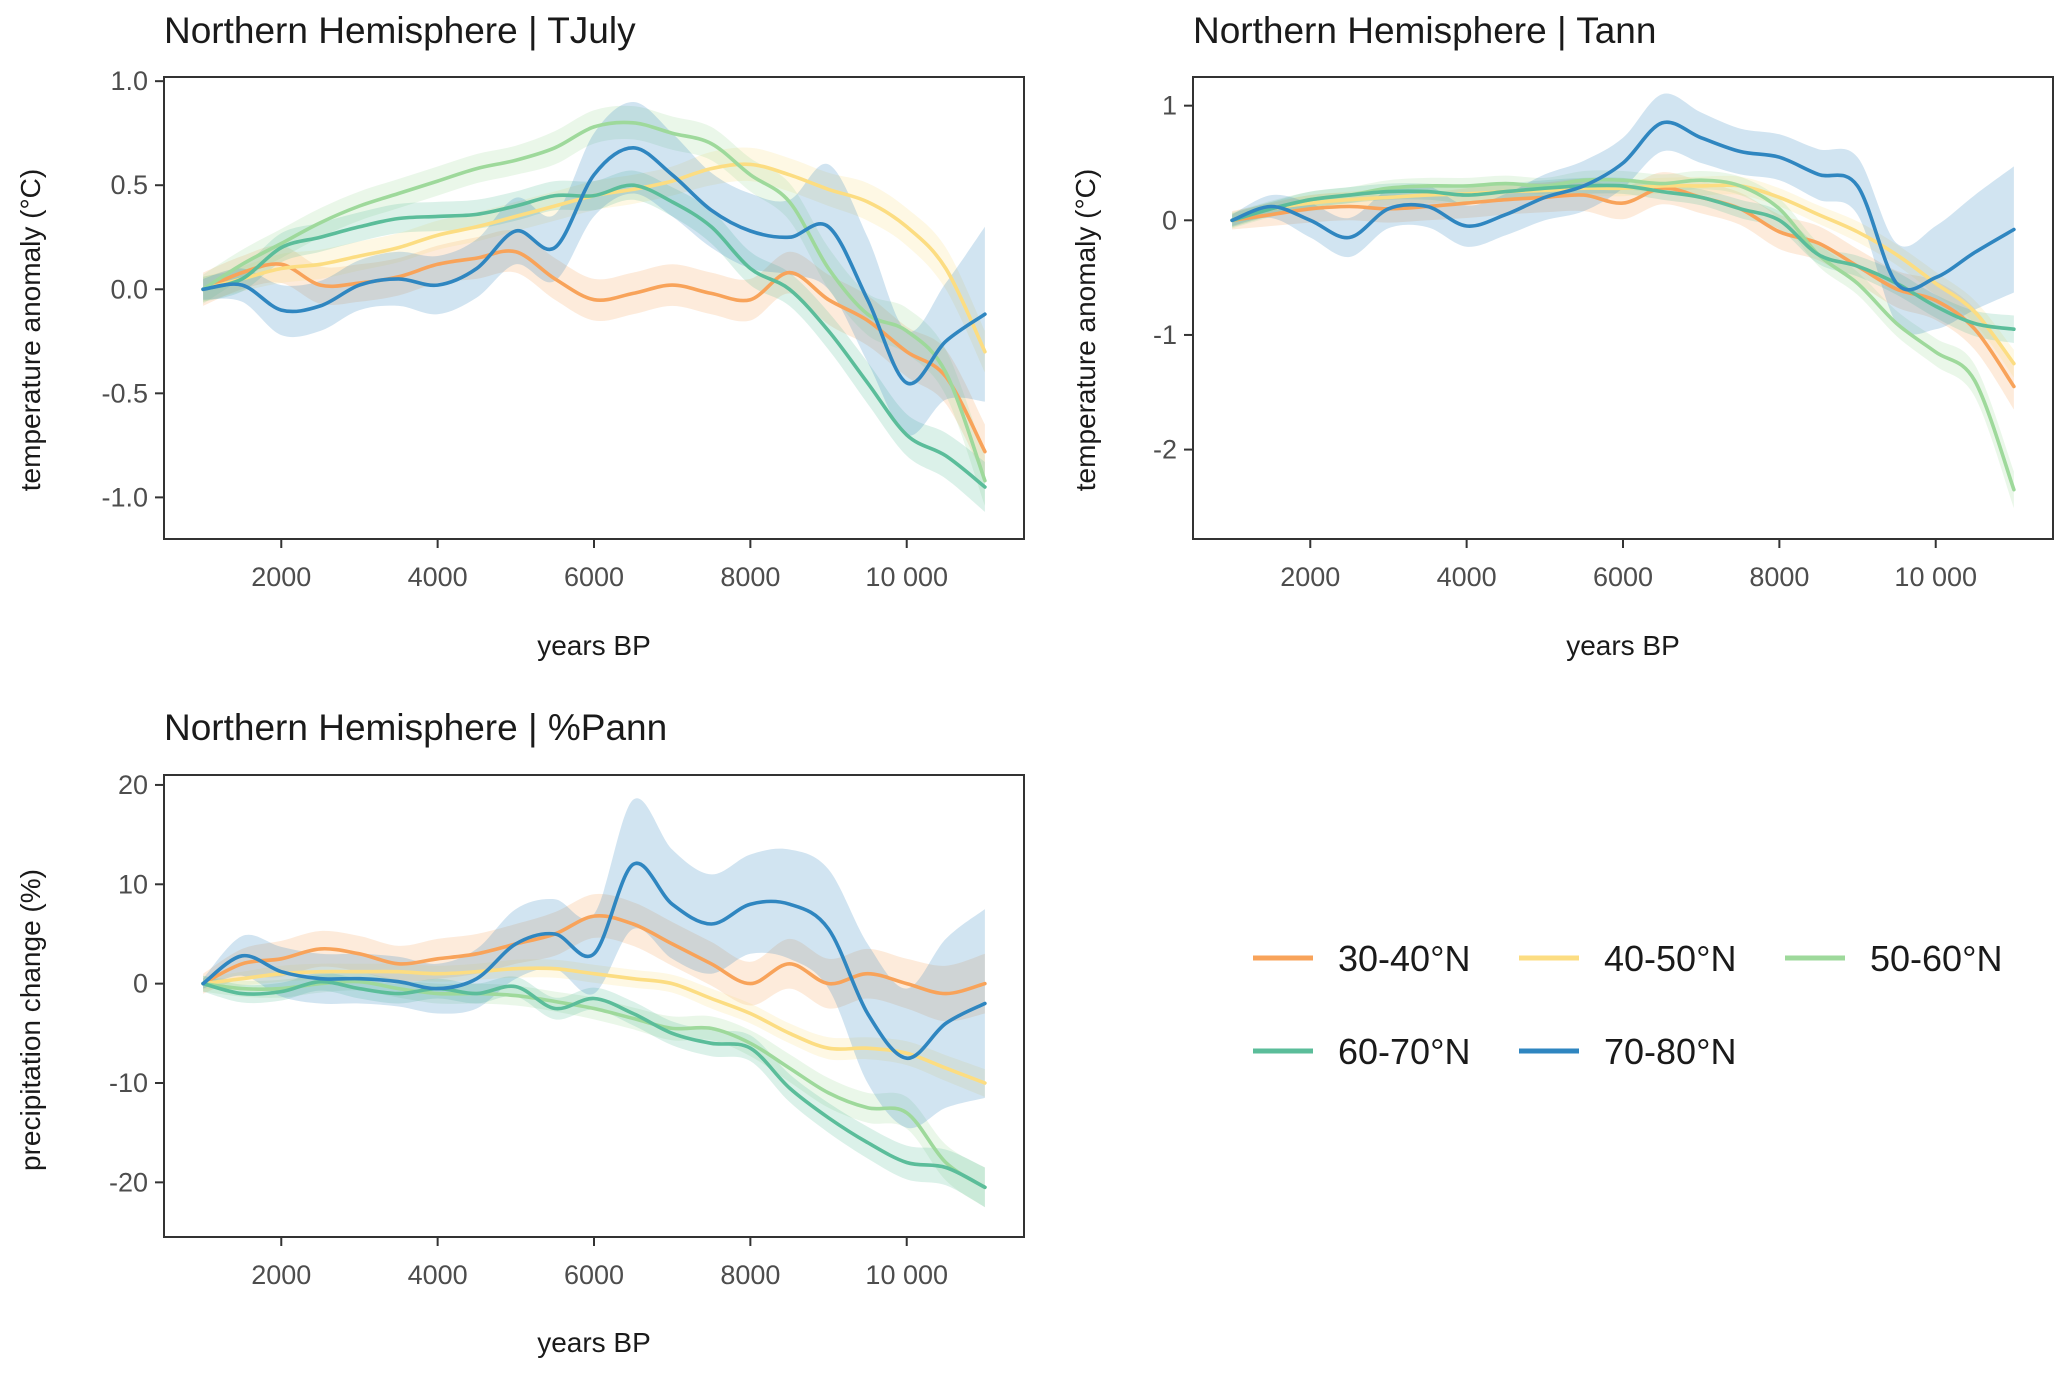 The width and height of the screenshot is (2067, 1374). What do you see at coordinates (128, 1182) in the screenshot?
I see `y-tick-label: -20` at bounding box center [128, 1182].